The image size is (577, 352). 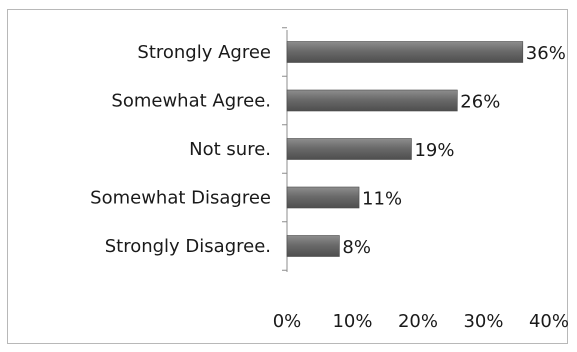 What do you see at coordinates (546, 53) in the screenshot?
I see `value-label: 36%` at bounding box center [546, 53].